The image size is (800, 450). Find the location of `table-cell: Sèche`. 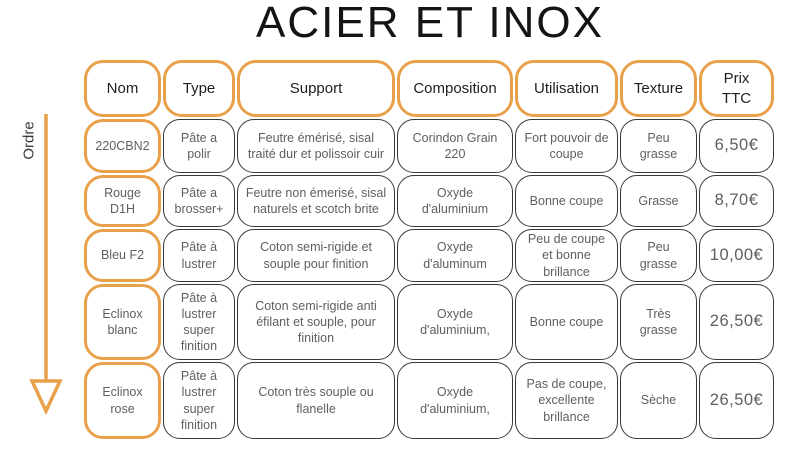

table-cell: Sèche is located at coordinates (658, 400).